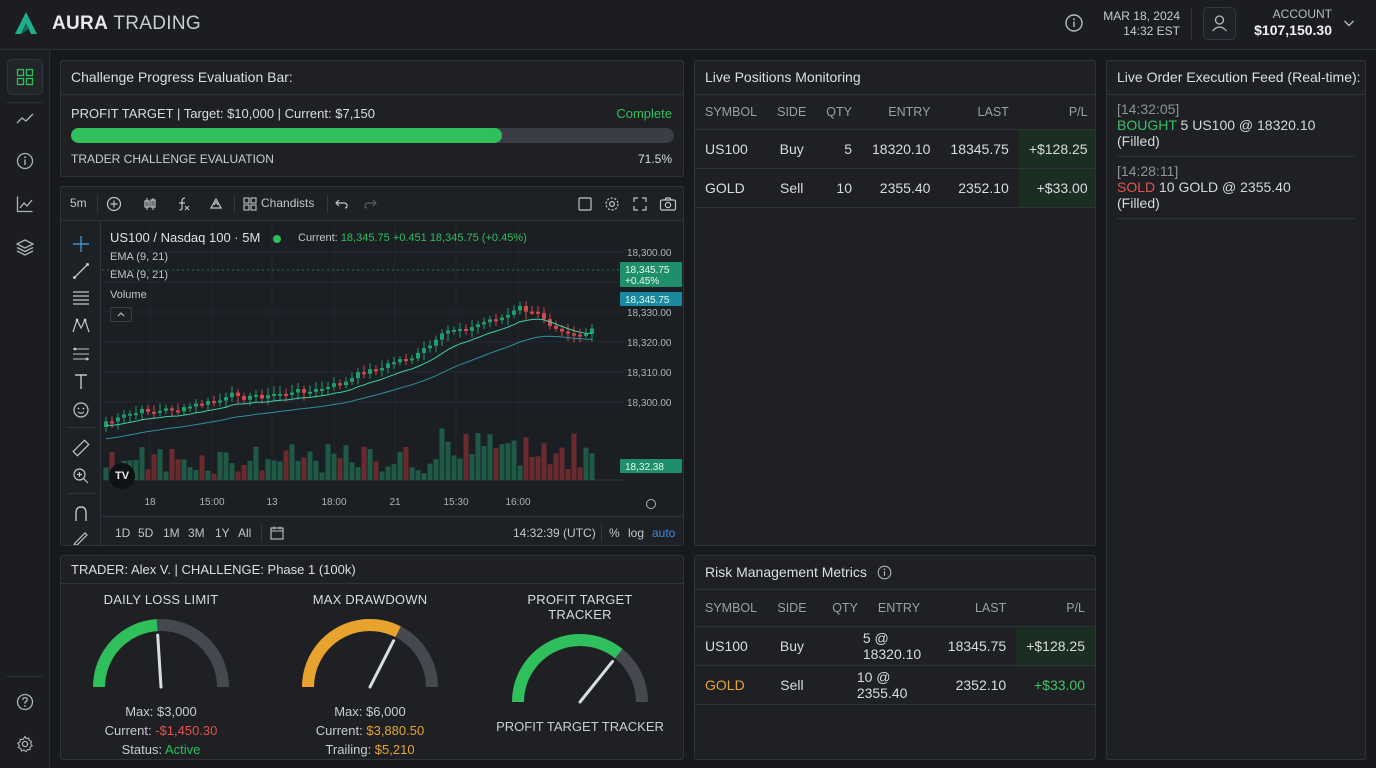 The height and width of the screenshot is (768, 1376). What do you see at coordinates (139, 275) in the screenshot?
I see `indicator-ema-2: EMA (9, 21)` at bounding box center [139, 275].